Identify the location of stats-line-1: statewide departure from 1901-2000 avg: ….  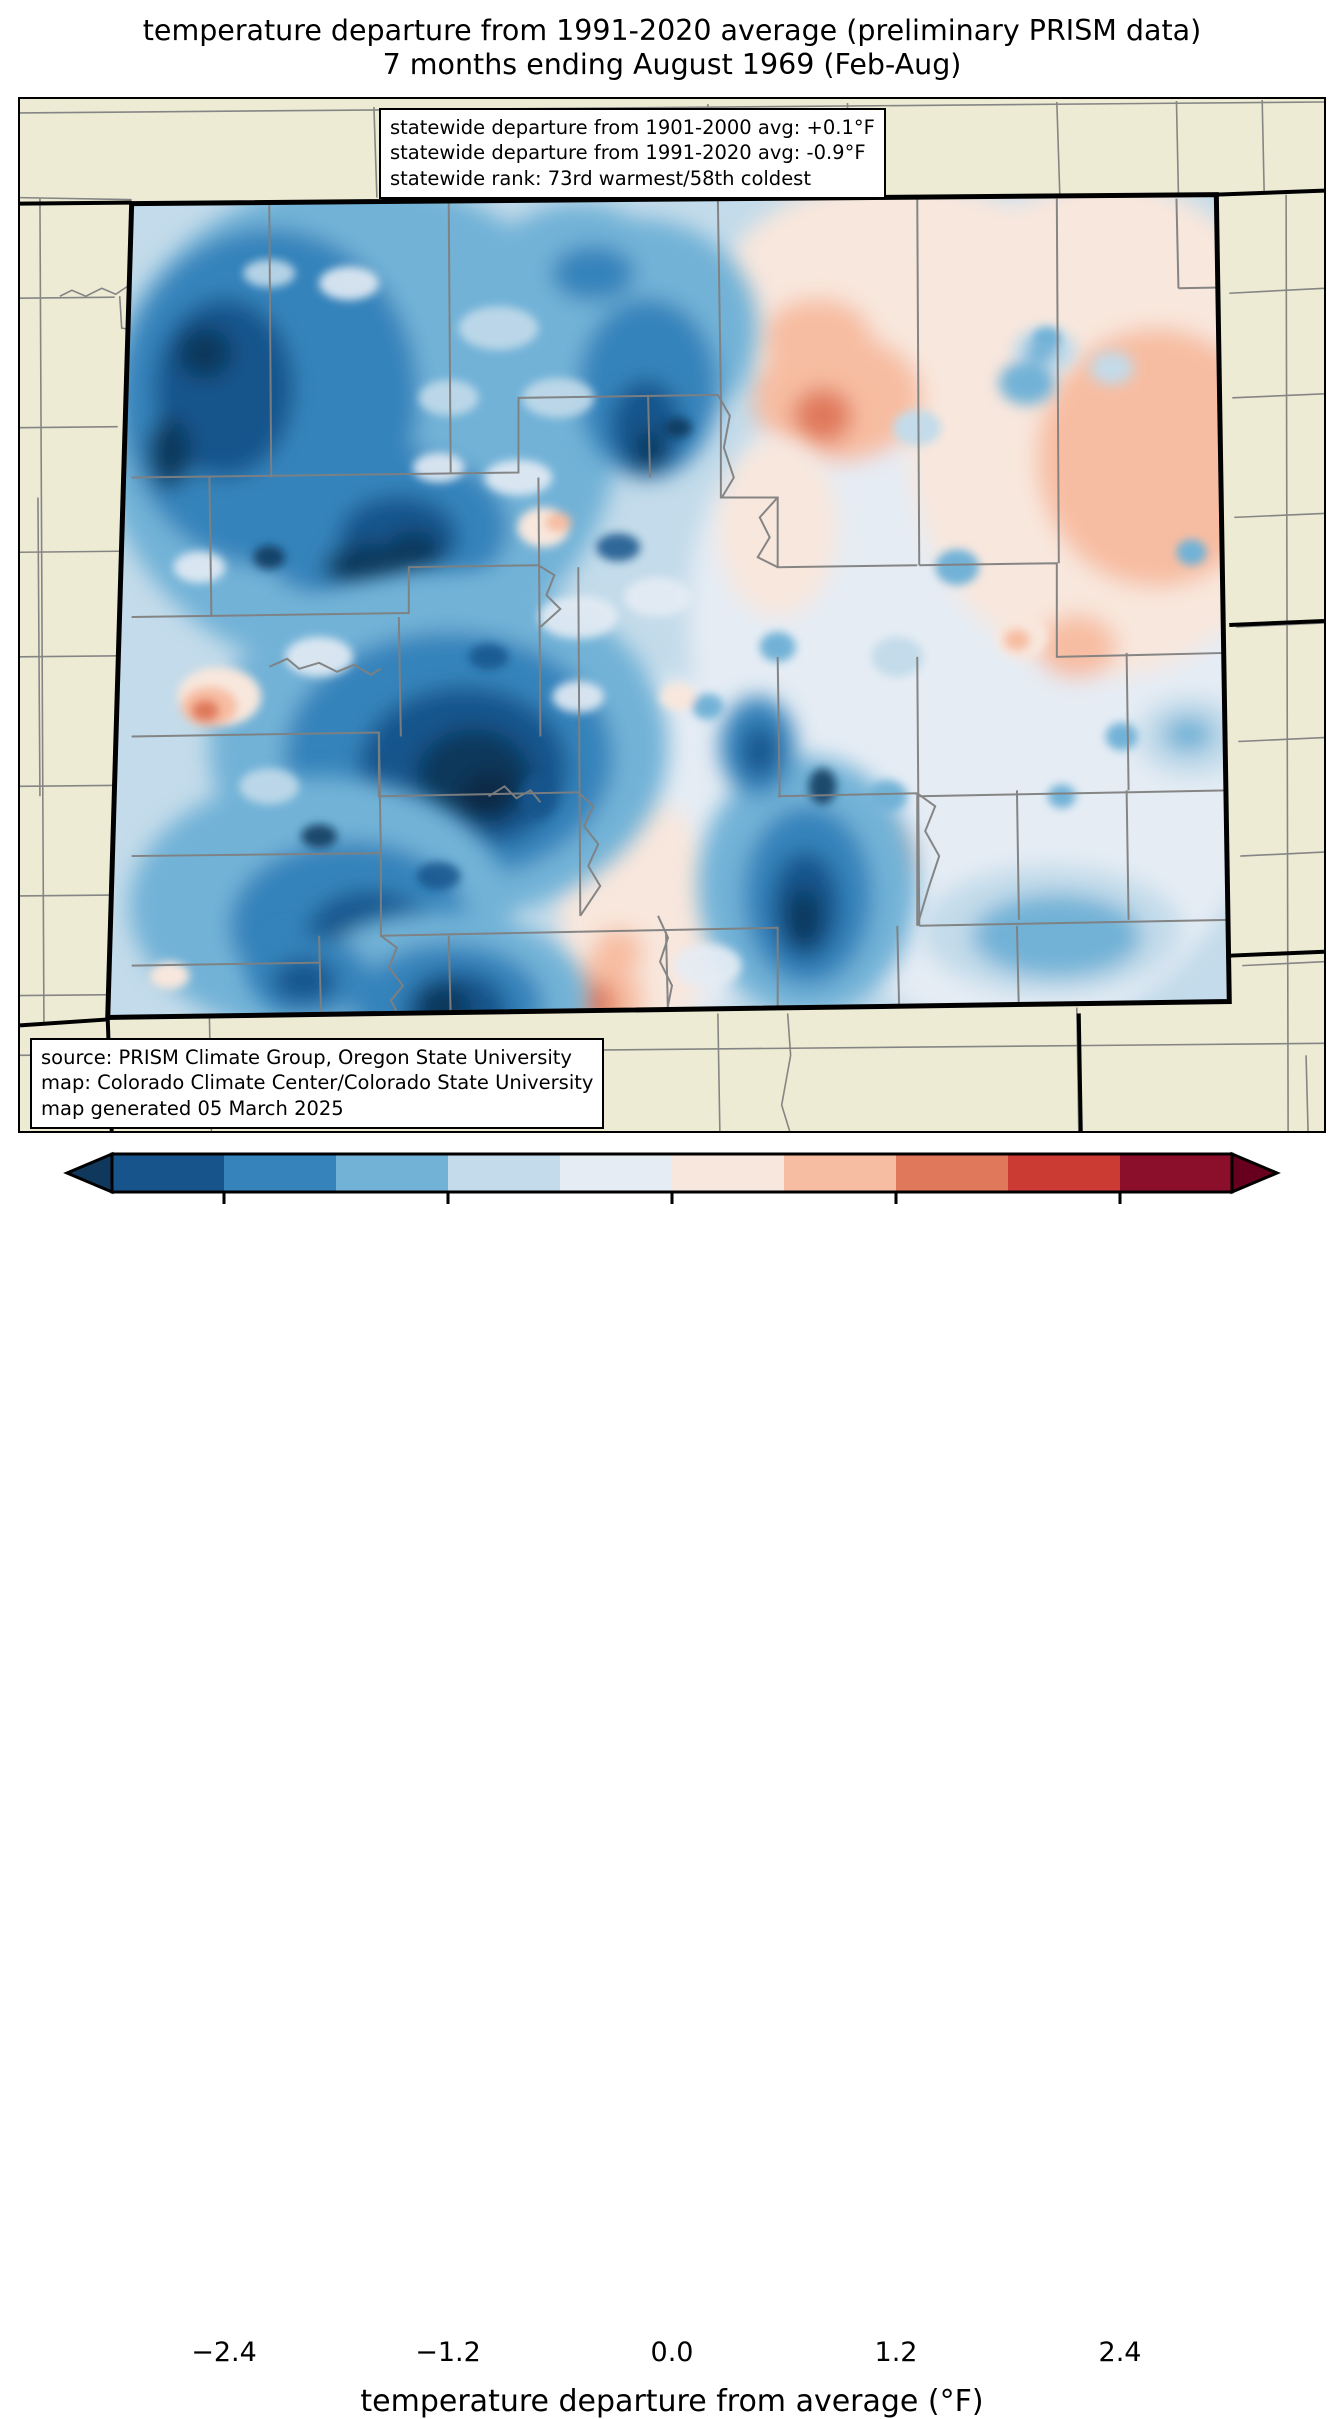
(632, 127).